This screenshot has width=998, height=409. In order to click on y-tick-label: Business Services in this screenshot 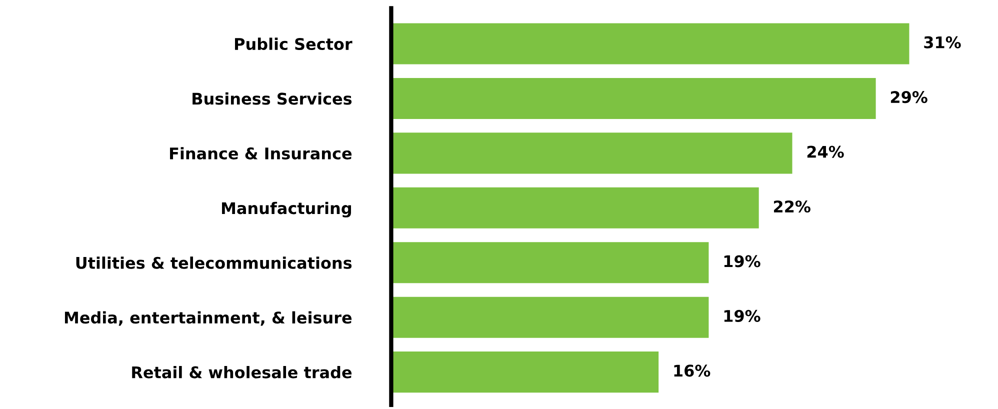, I will do `click(272, 98)`.